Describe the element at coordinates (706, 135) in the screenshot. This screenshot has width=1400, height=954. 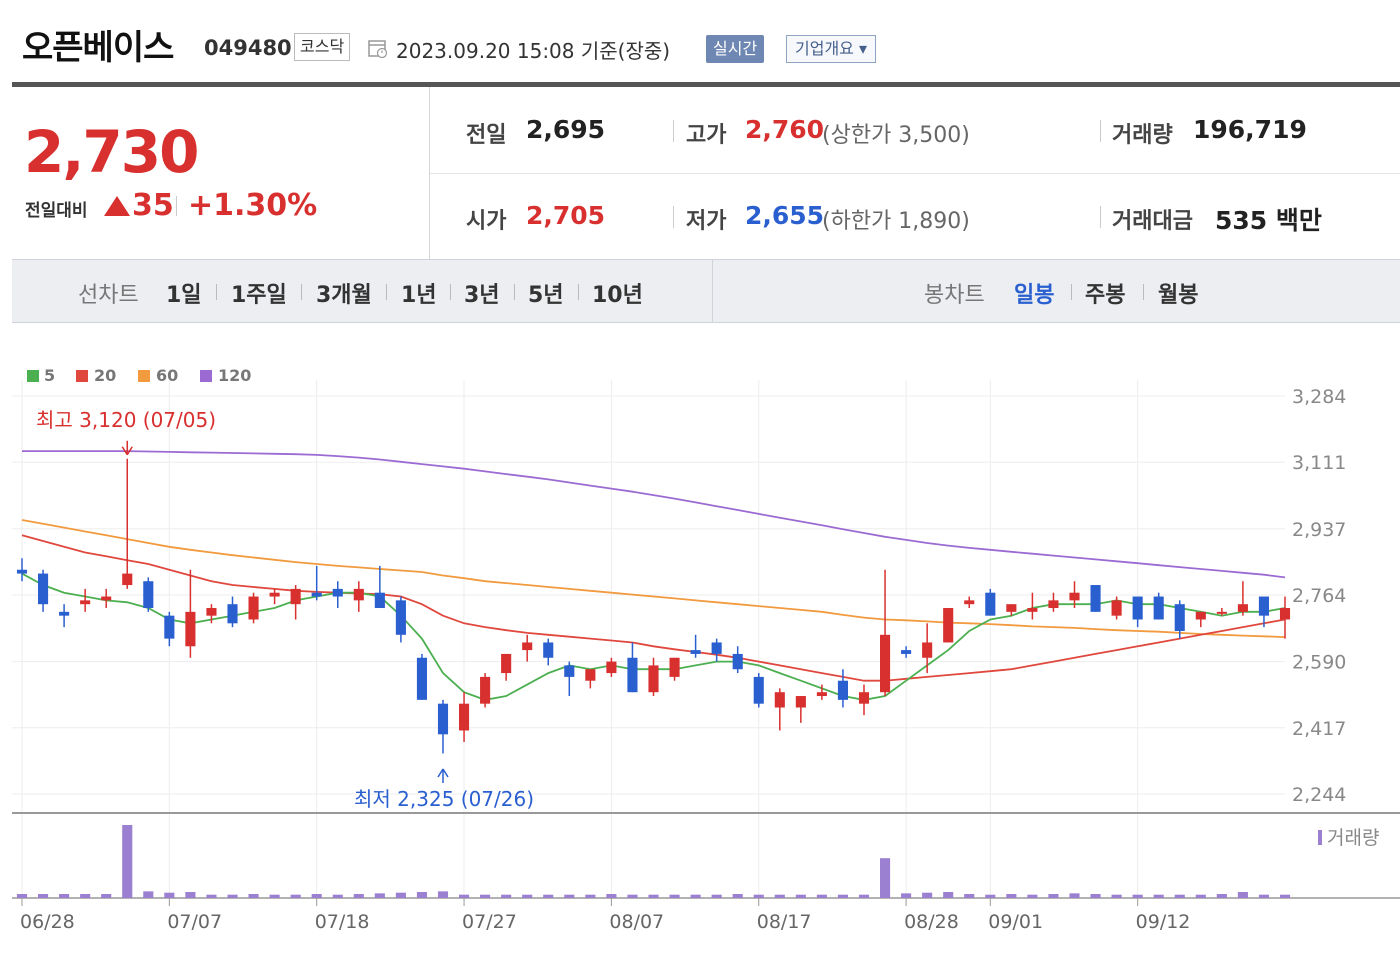
I see `high-label: 고가` at that location.